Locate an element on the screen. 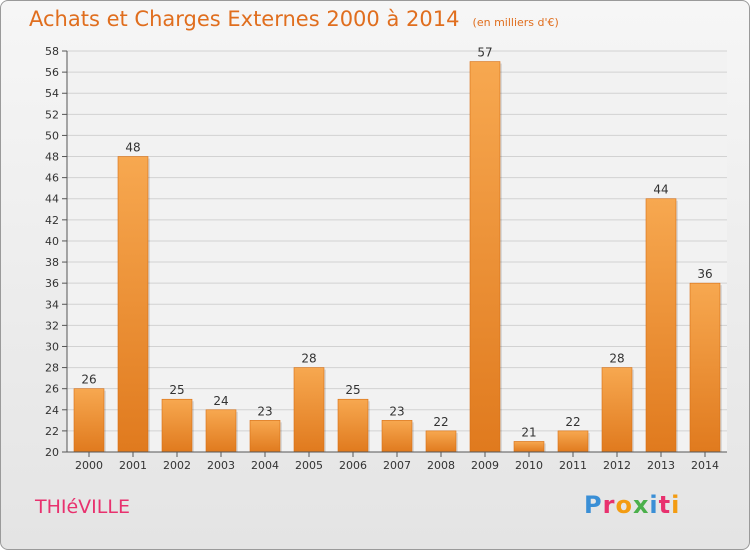 The width and height of the screenshot is (750, 550). y-tick-label: 32 is located at coordinates (52, 325).